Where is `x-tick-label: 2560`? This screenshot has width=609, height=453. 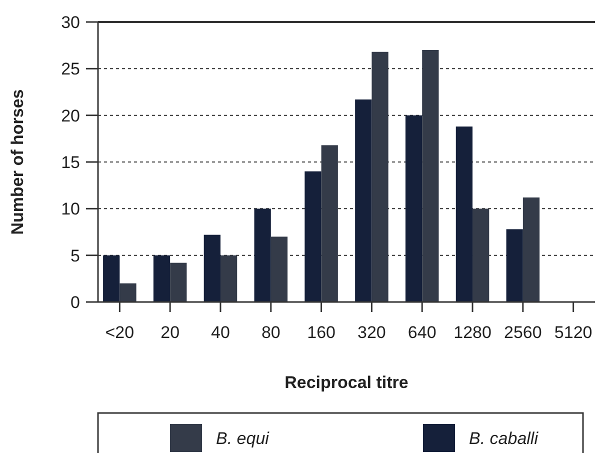 x-tick-label: 2560 is located at coordinates (523, 332).